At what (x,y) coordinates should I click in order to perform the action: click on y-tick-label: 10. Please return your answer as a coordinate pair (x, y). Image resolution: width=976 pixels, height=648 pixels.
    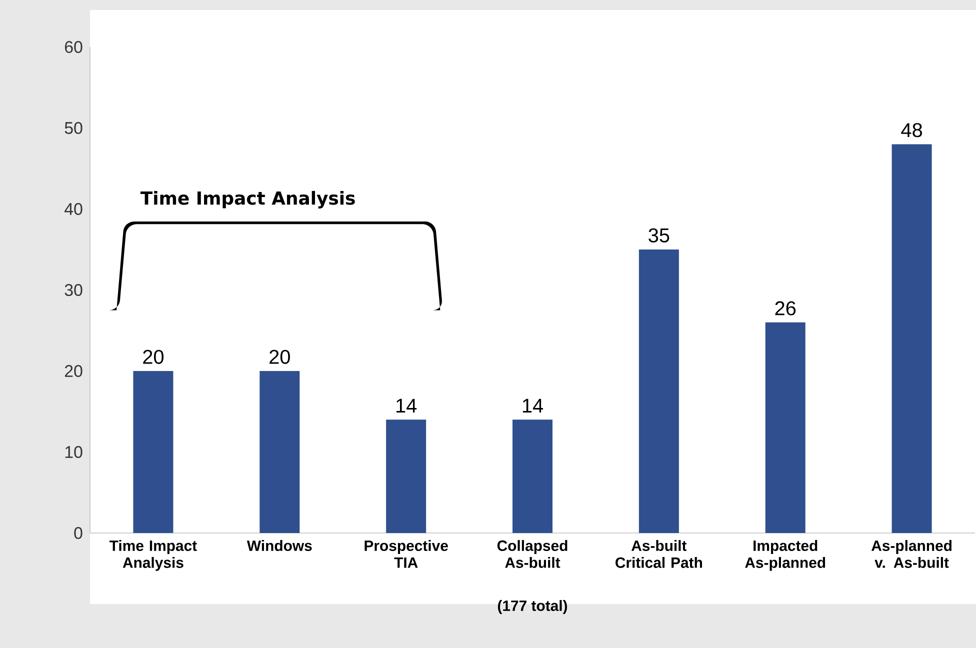
    Looking at the image, I should click on (73, 452).